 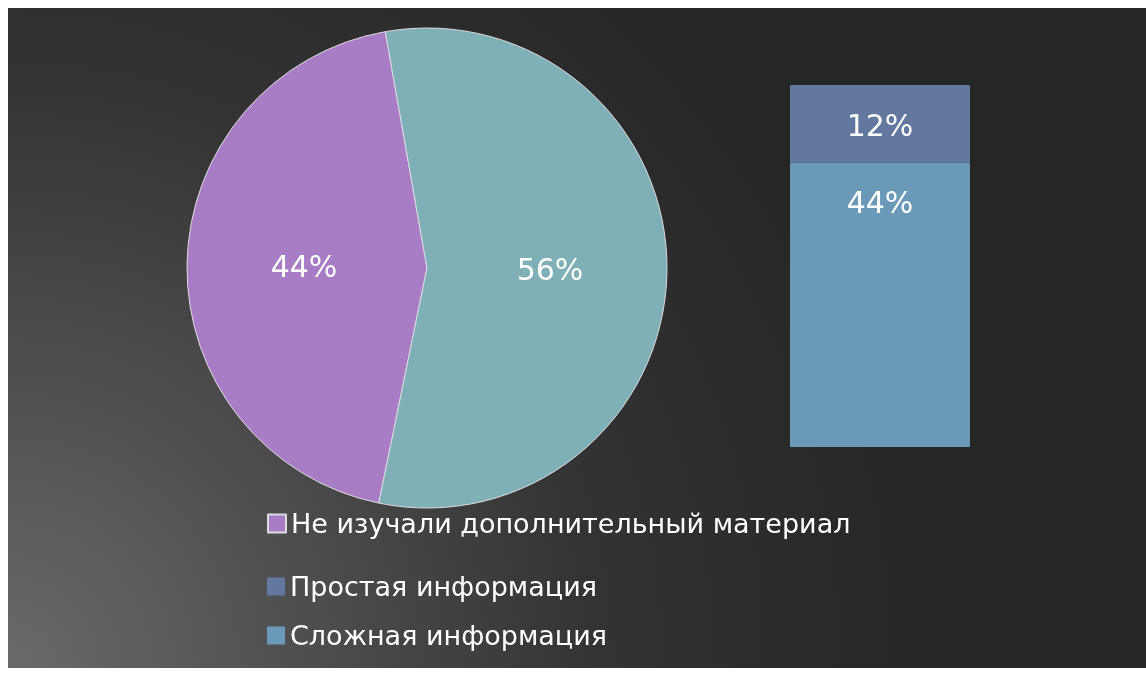 What do you see at coordinates (571, 523) in the screenshot?
I see `legend-label: Не изучали дополнительный материал` at bounding box center [571, 523].